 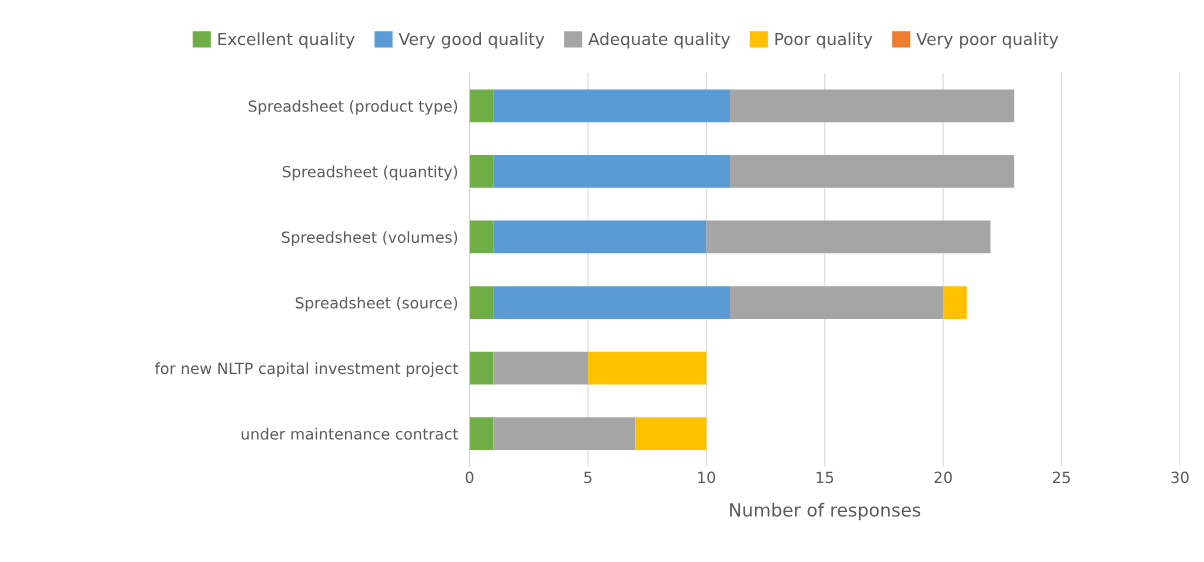 What do you see at coordinates (471, 40) in the screenshot?
I see `legend-label: Very good quality` at bounding box center [471, 40].